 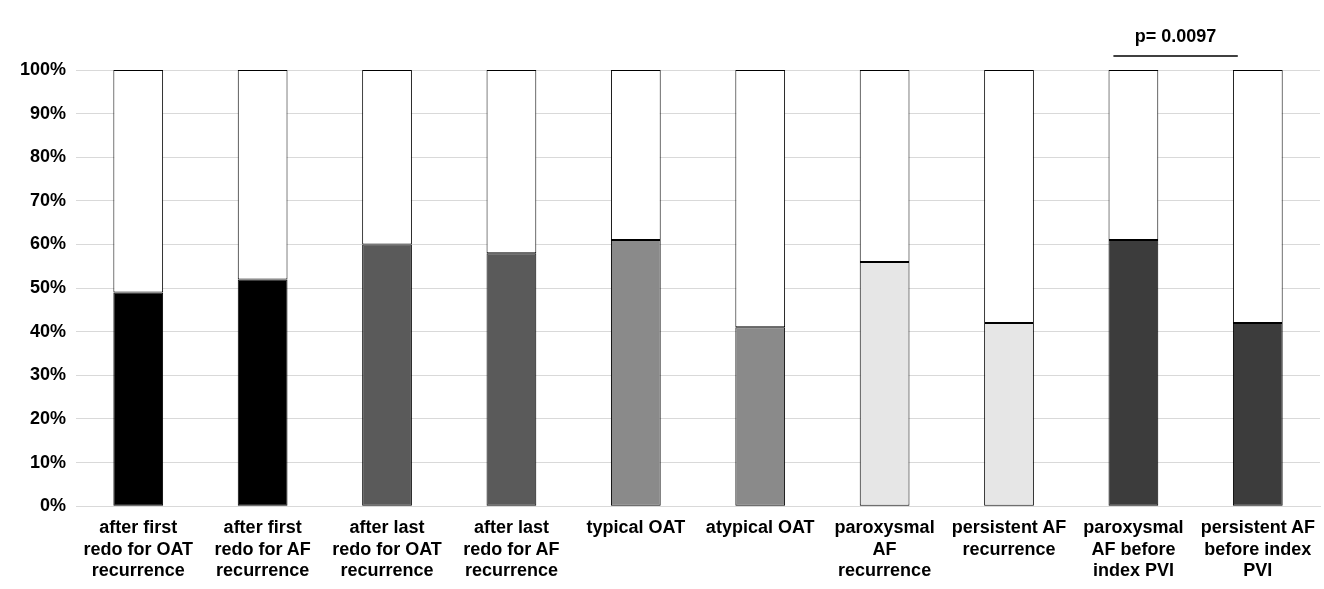 I want to click on x-tick-label: after last redo for AF recurrence, so click(x=511, y=548).